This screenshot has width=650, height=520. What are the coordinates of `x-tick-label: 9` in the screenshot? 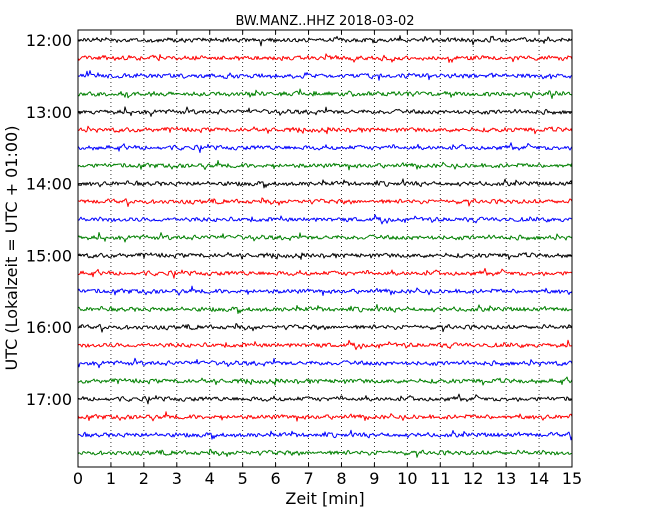 It's located at (374, 478).